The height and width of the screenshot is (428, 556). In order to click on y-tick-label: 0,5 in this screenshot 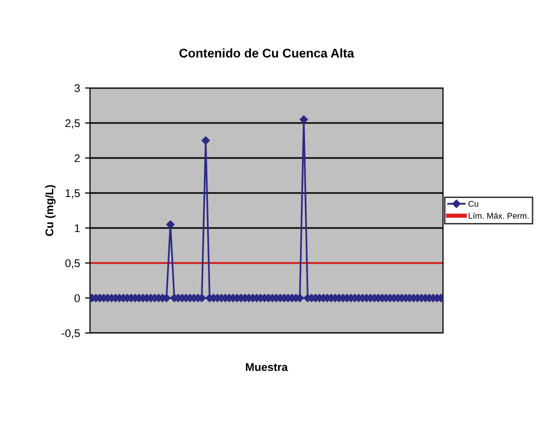, I will do `click(72, 263)`.